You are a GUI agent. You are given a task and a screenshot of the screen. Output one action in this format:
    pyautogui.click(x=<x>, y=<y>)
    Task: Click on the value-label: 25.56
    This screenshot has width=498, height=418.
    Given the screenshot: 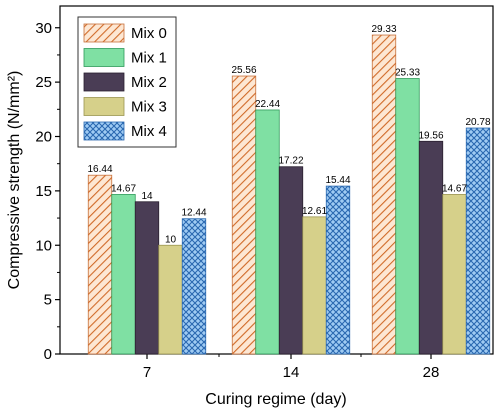 What is the action you would take?
    pyautogui.click(x=243, y=70)
    